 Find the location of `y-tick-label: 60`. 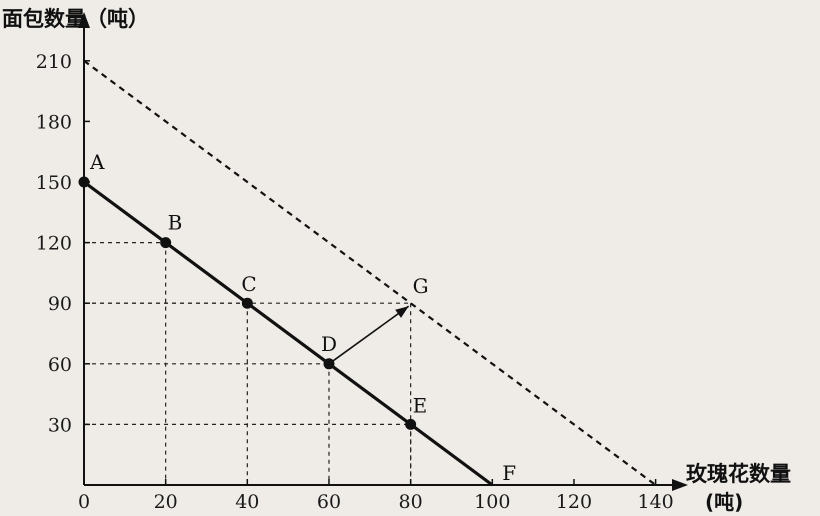

y-tick-label: 60 is located at coordinates (60, 365).